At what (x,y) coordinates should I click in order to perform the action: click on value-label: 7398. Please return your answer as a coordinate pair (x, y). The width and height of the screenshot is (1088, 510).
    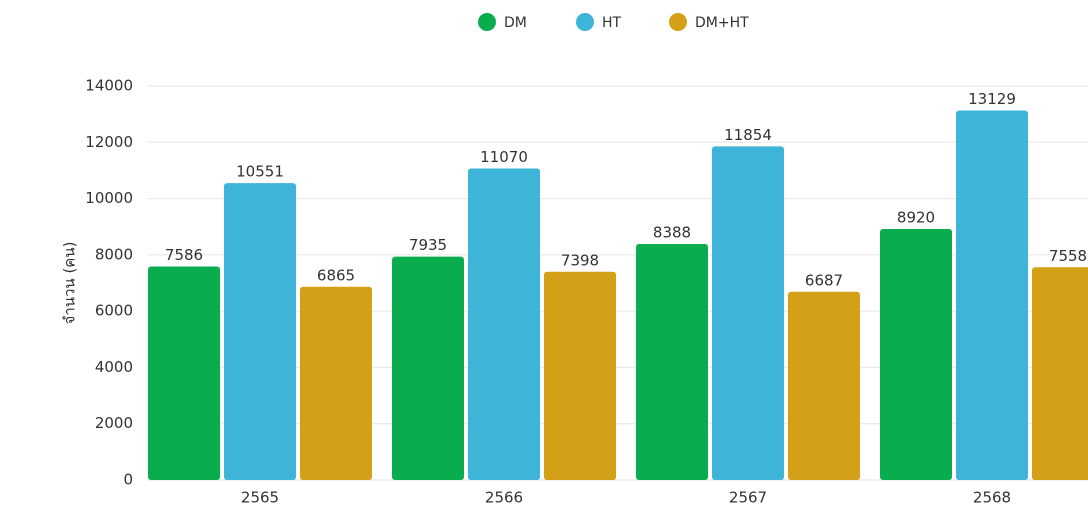
    Looking at the image, I should click on (580, 260).